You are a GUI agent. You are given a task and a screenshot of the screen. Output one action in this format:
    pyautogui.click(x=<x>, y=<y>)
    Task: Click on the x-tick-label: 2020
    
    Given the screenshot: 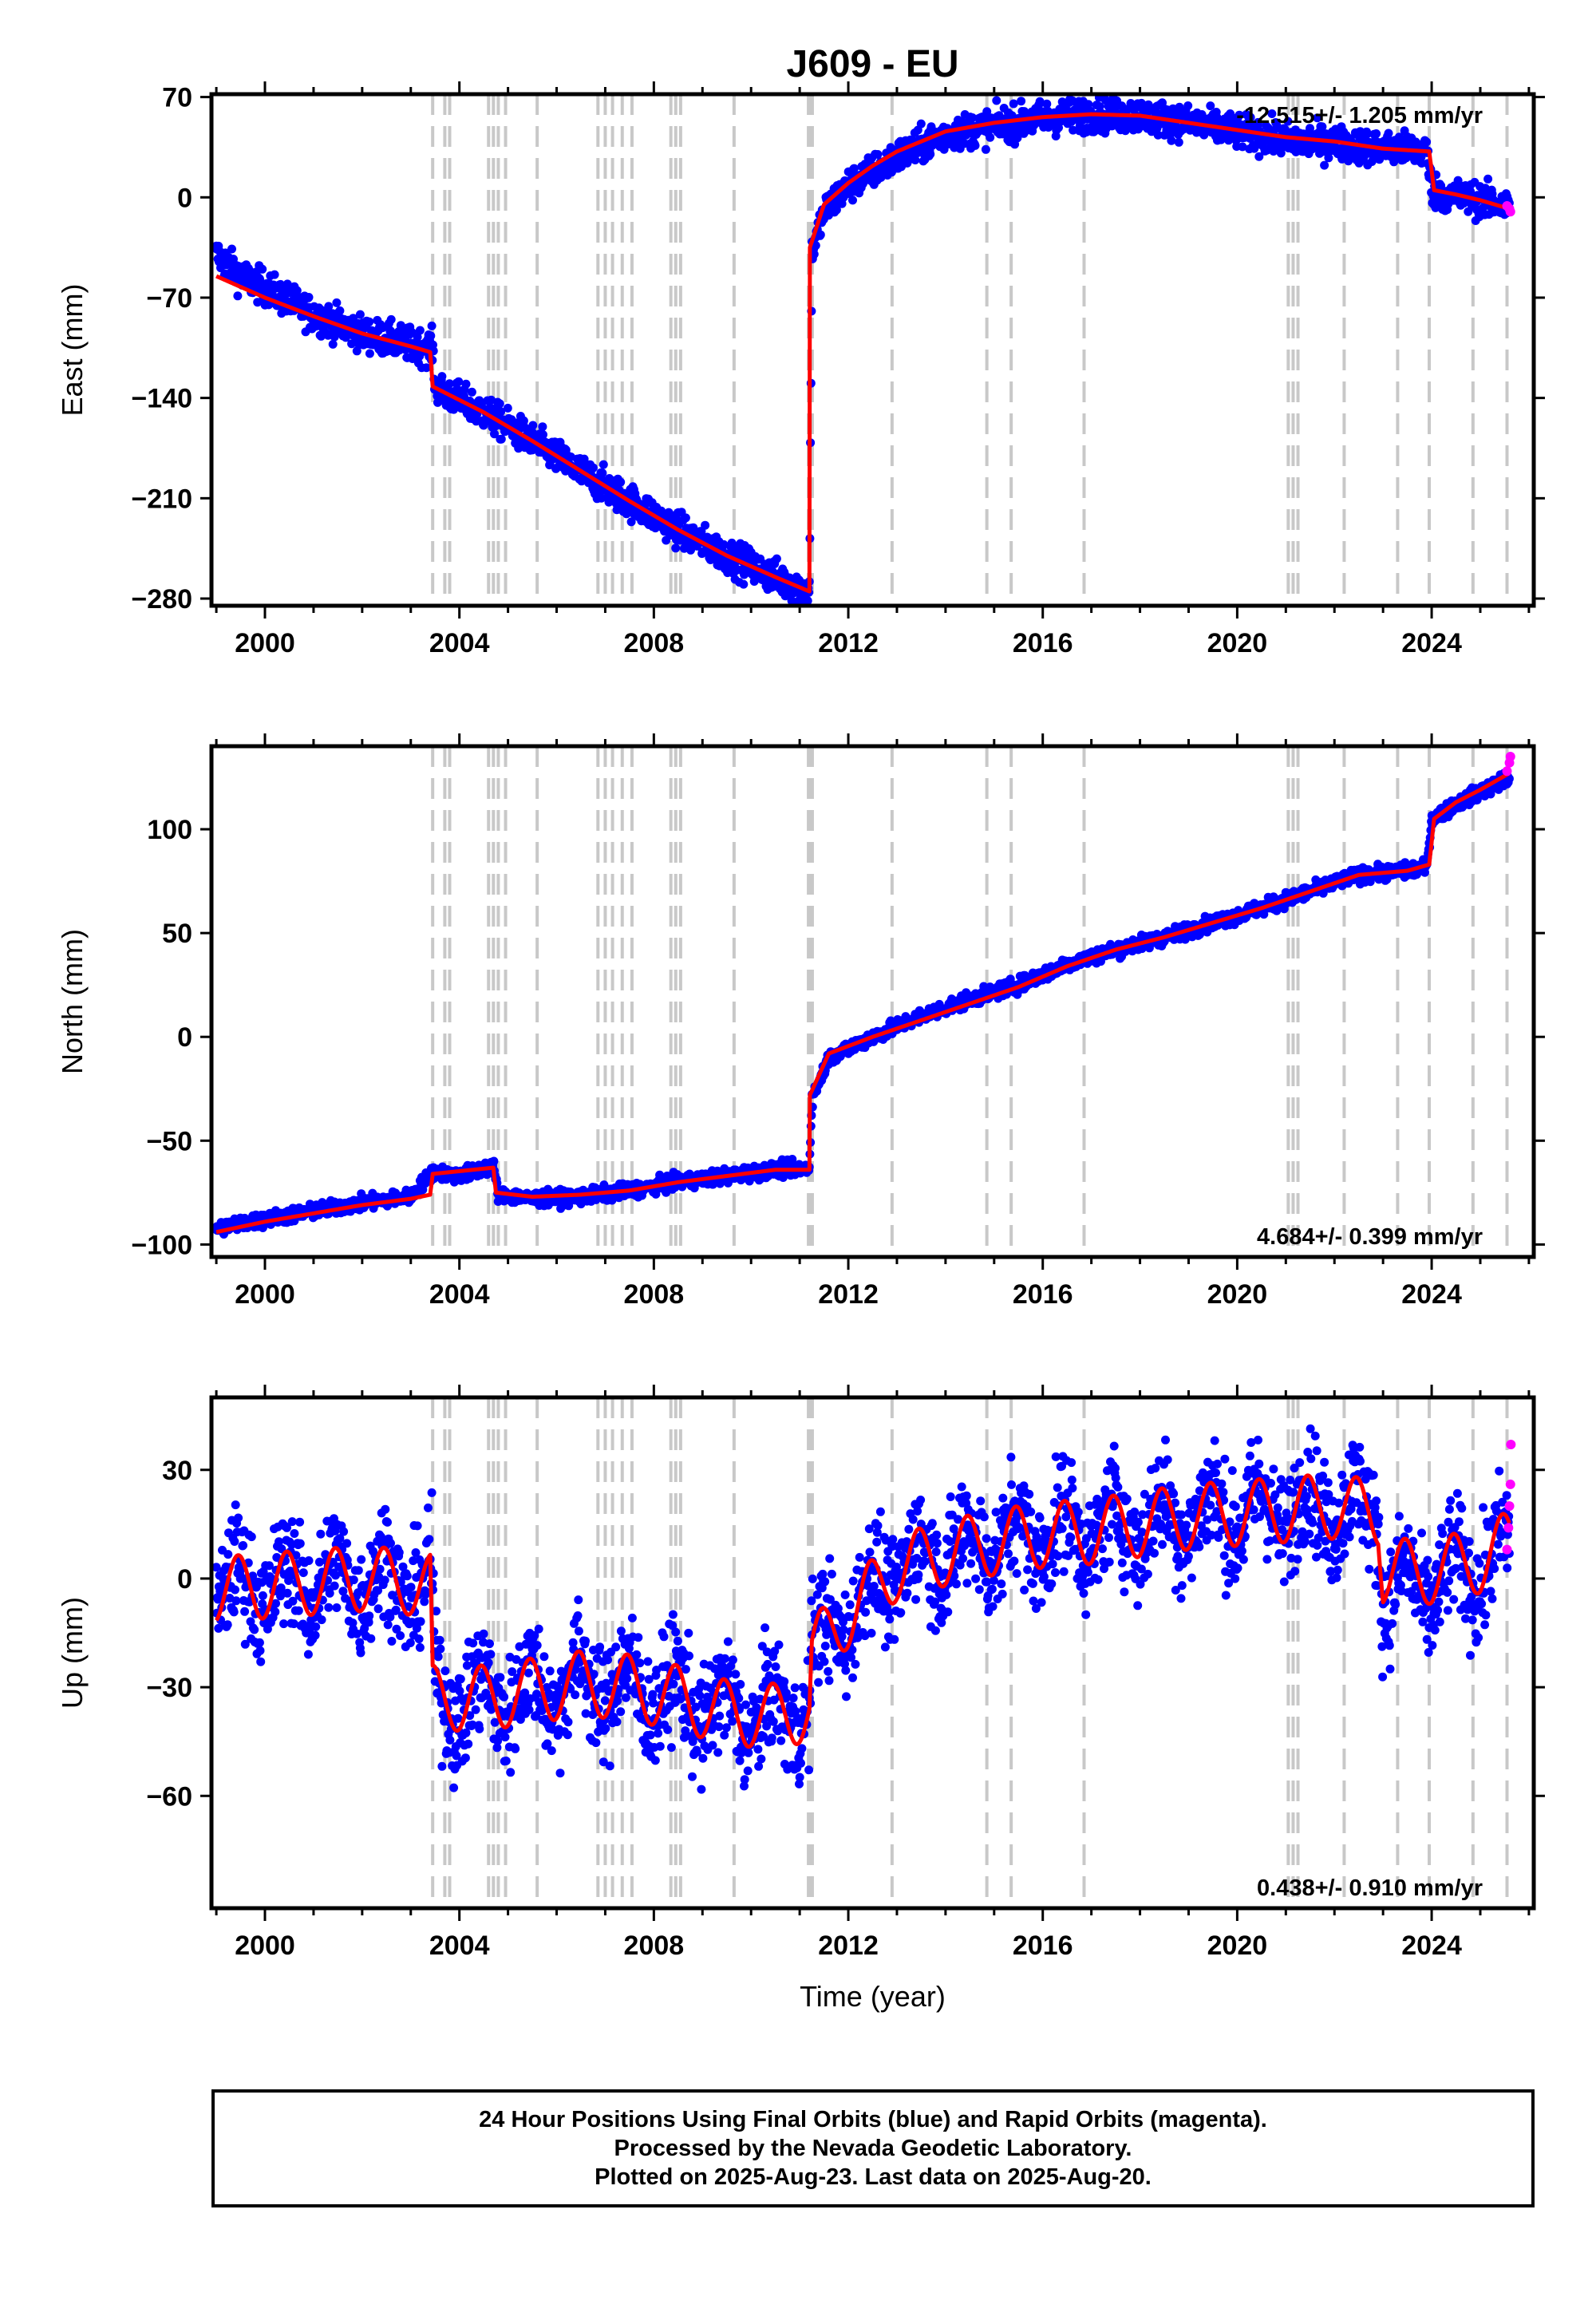 What is the action you would take?
    pyautogui.click(x=1237, y=643)
    